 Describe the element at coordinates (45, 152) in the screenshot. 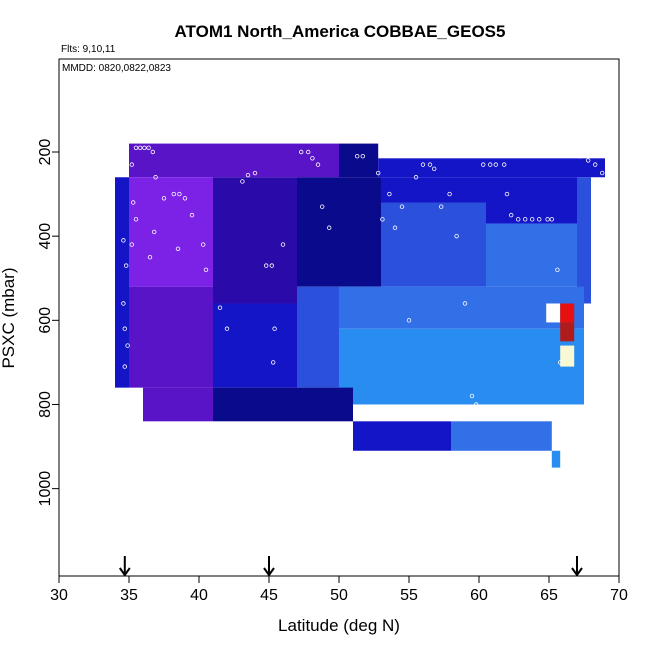

I see `y-tick-label: 200` at that location.